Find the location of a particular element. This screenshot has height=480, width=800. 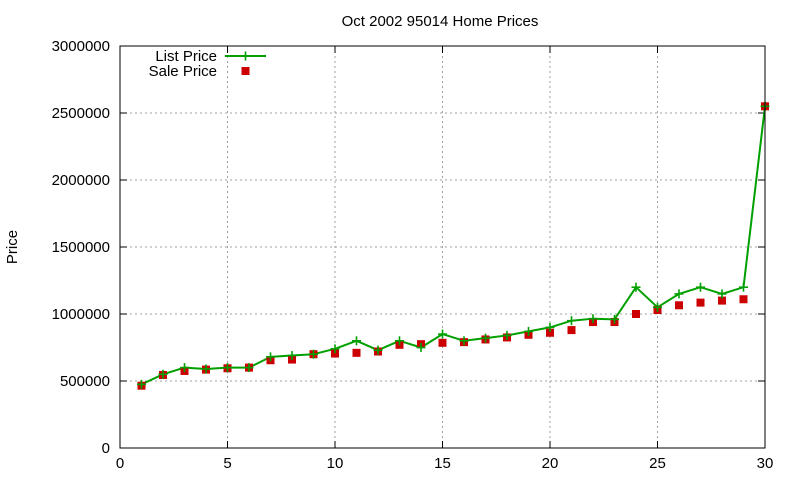

x-tick-label: 15 is located at coordinates (442, 463).